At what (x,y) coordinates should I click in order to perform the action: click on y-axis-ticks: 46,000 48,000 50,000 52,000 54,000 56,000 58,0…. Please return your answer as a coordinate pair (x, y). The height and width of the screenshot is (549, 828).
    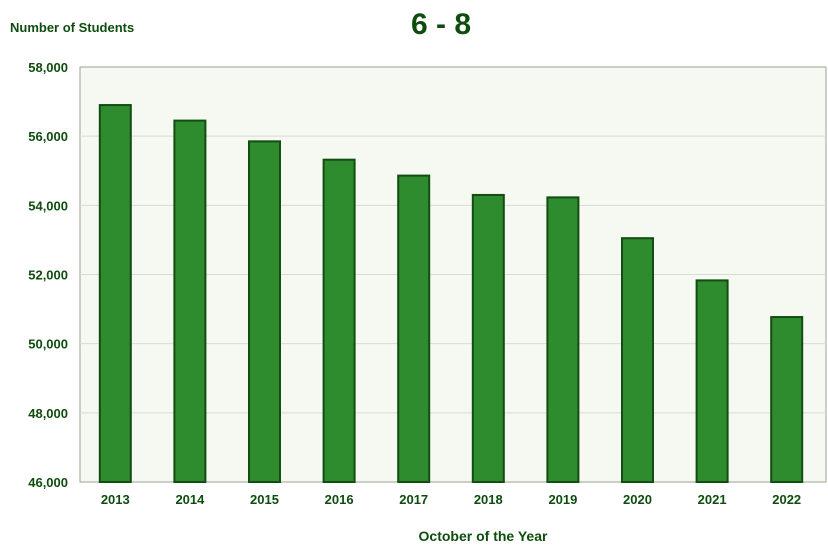
    Looking at the image, I should click on (48, 275).